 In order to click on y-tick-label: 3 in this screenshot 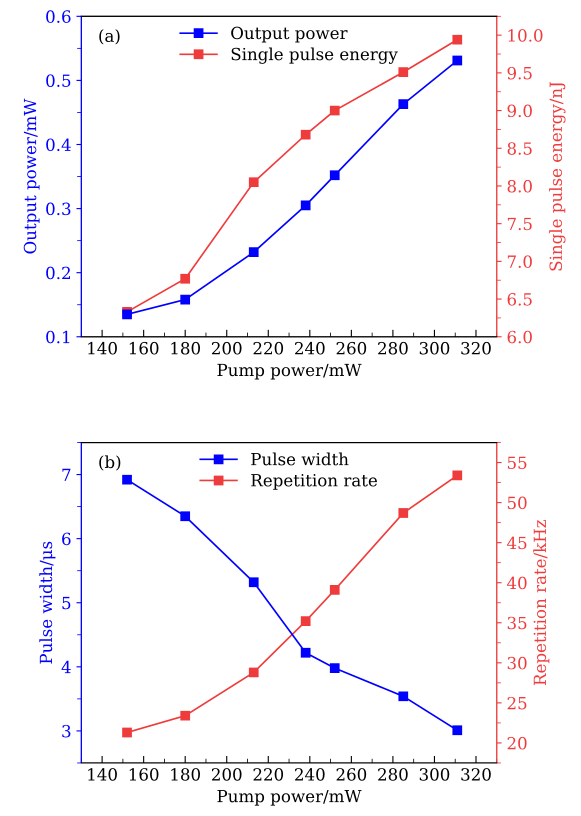, I will do `click(66, 731)`.